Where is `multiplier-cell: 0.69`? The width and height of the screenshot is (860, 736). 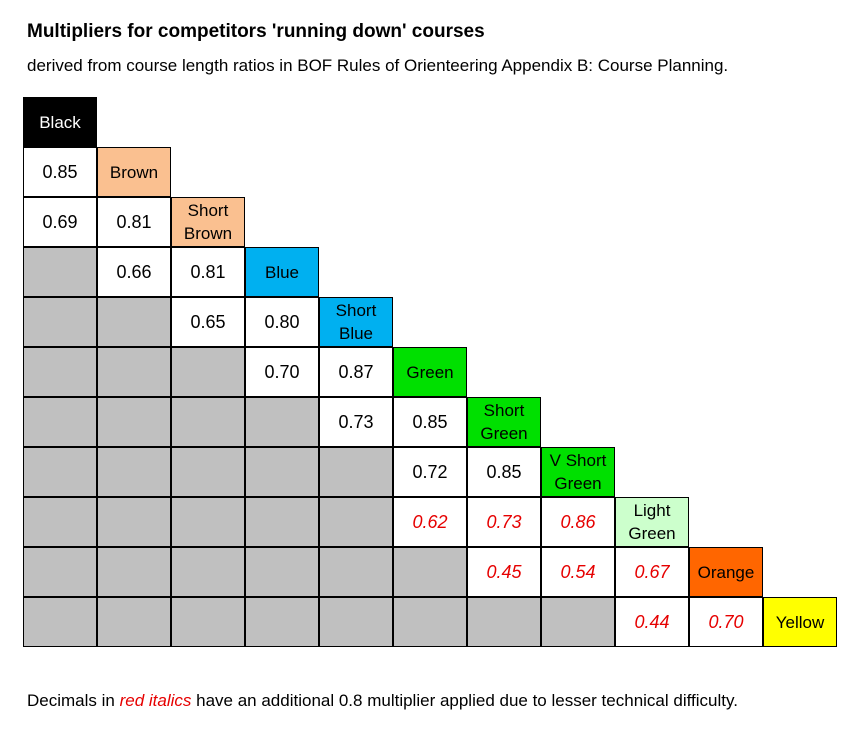 multiplier-cell: 0.69 is located at coordinates (60, 222).